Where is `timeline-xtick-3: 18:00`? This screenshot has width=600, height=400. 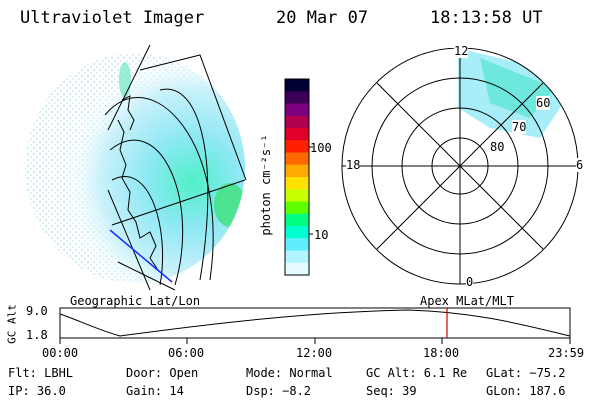 timeline-xtick-3: 18:00 is located at coordinates (441, 353).